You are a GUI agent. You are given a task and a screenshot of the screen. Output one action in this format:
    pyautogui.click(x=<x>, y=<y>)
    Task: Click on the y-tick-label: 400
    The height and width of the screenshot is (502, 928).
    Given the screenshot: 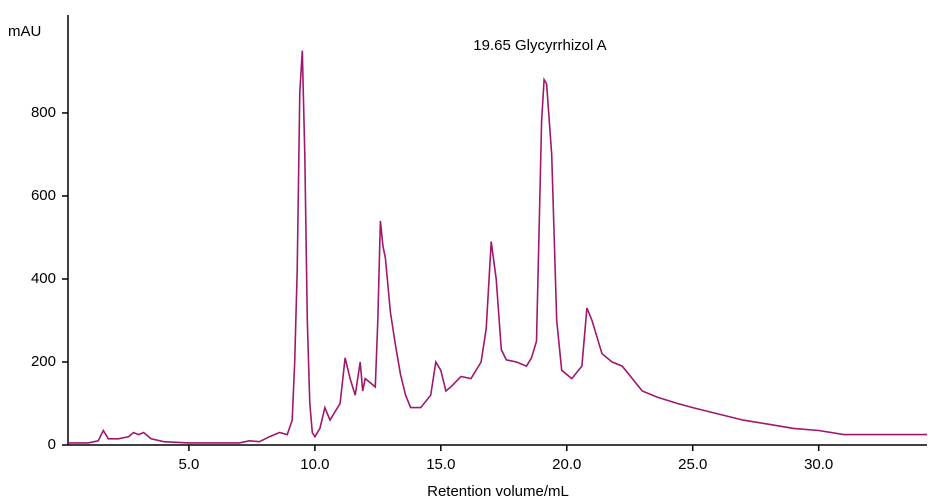 What is the action you would take?
    pyautogui.click(x=43, y=278)
    